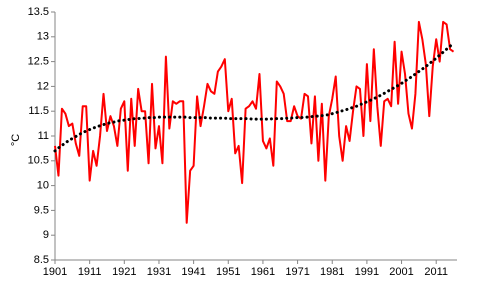  Describe the element at coordinates (193, 272) in the screenshot. I see `x-tick-label: 1941` at that location.